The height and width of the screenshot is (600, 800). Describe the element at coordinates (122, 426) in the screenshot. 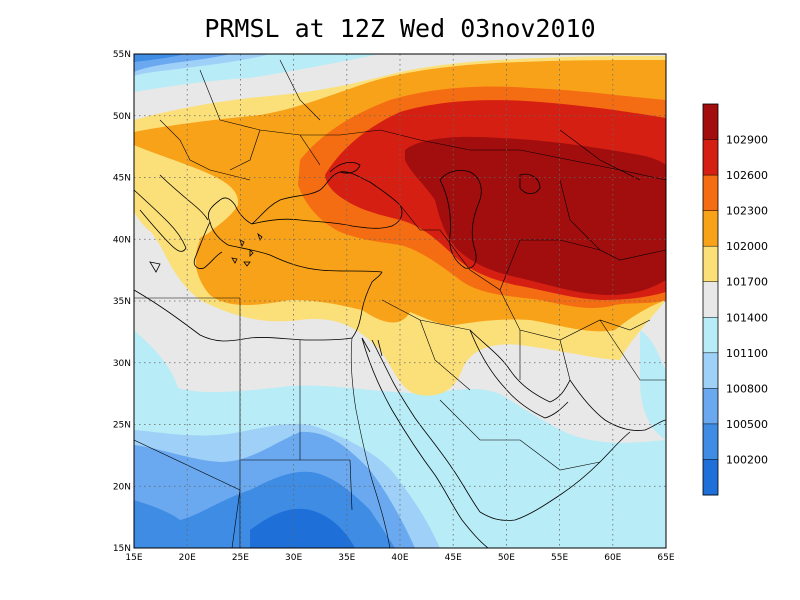

I see `latitude-tick-label: 25N` at that location.